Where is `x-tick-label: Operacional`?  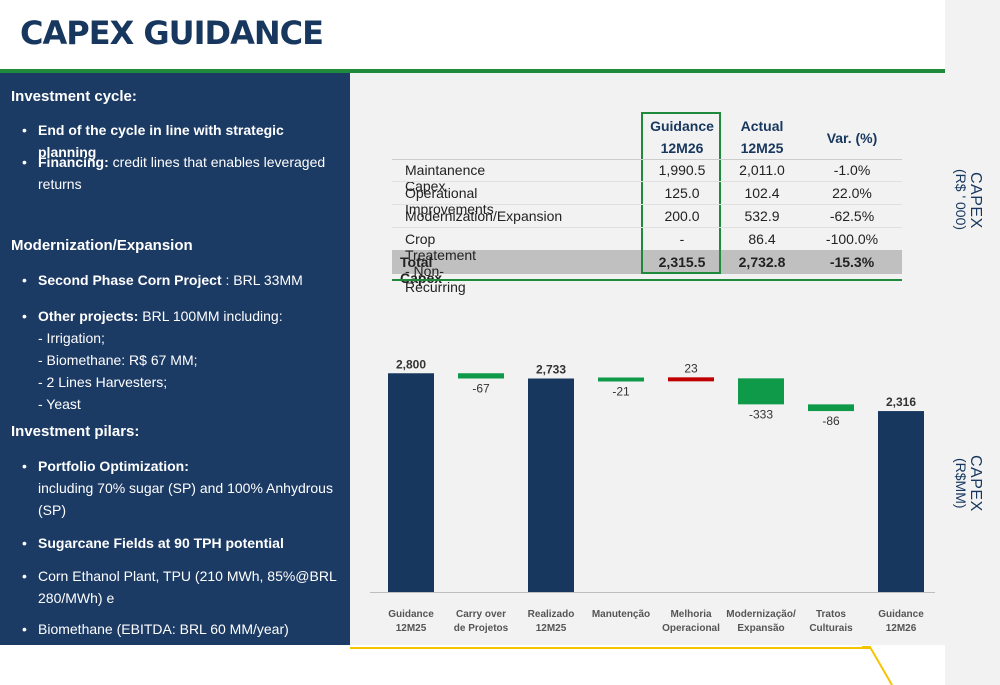 x-tick-label: Operacional is located at coordinates (691, 628).